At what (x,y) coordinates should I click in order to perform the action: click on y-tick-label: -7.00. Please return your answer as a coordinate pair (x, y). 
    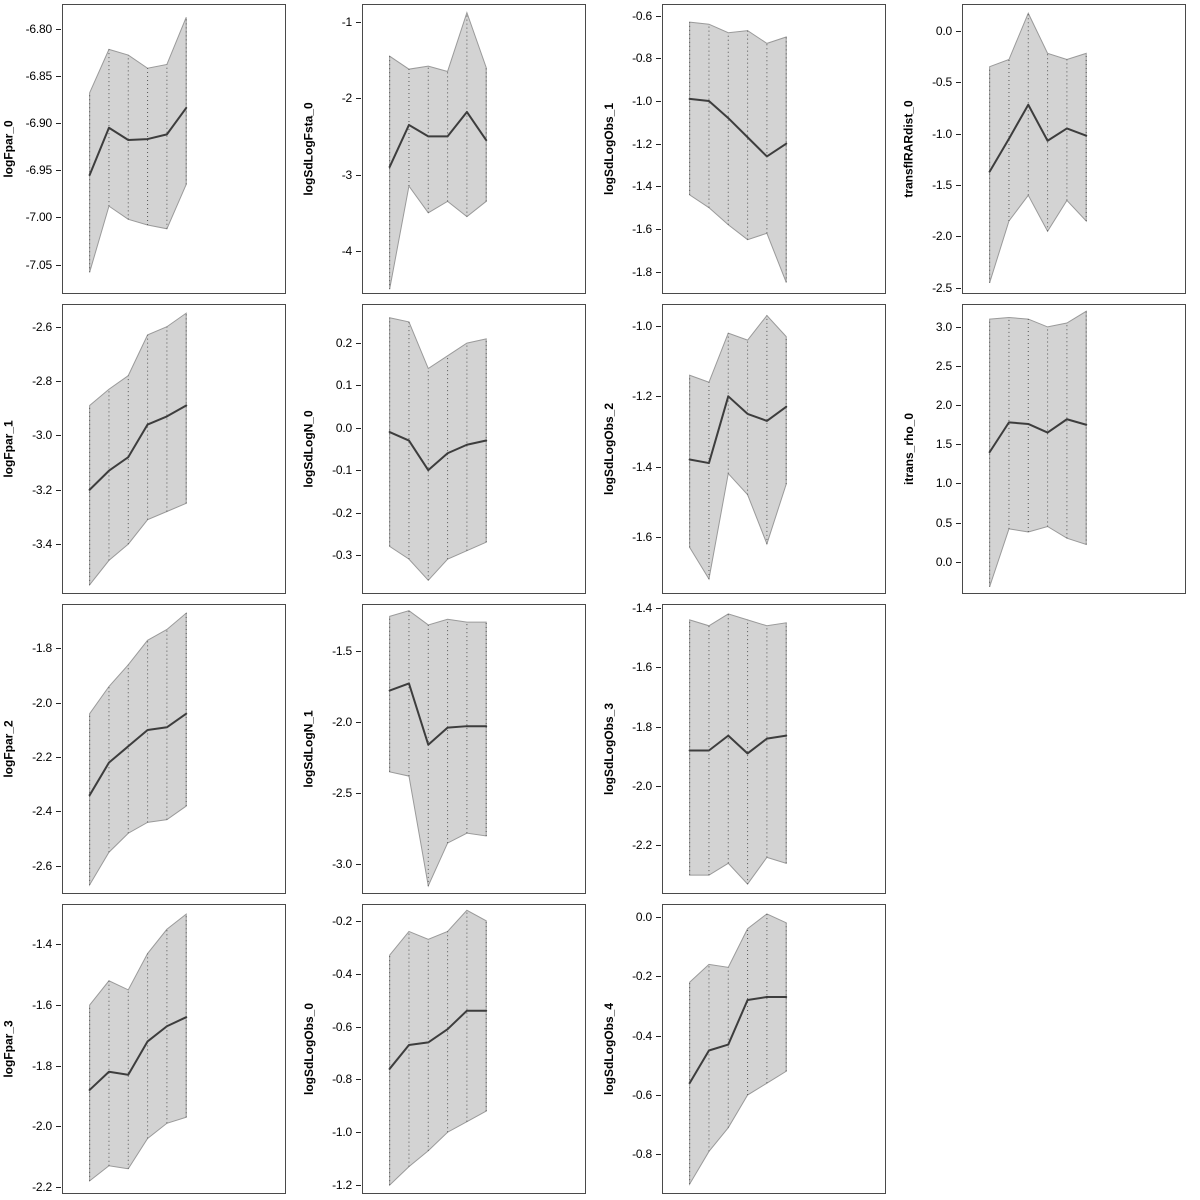
    Looking at the image, I should click on (39, 217).